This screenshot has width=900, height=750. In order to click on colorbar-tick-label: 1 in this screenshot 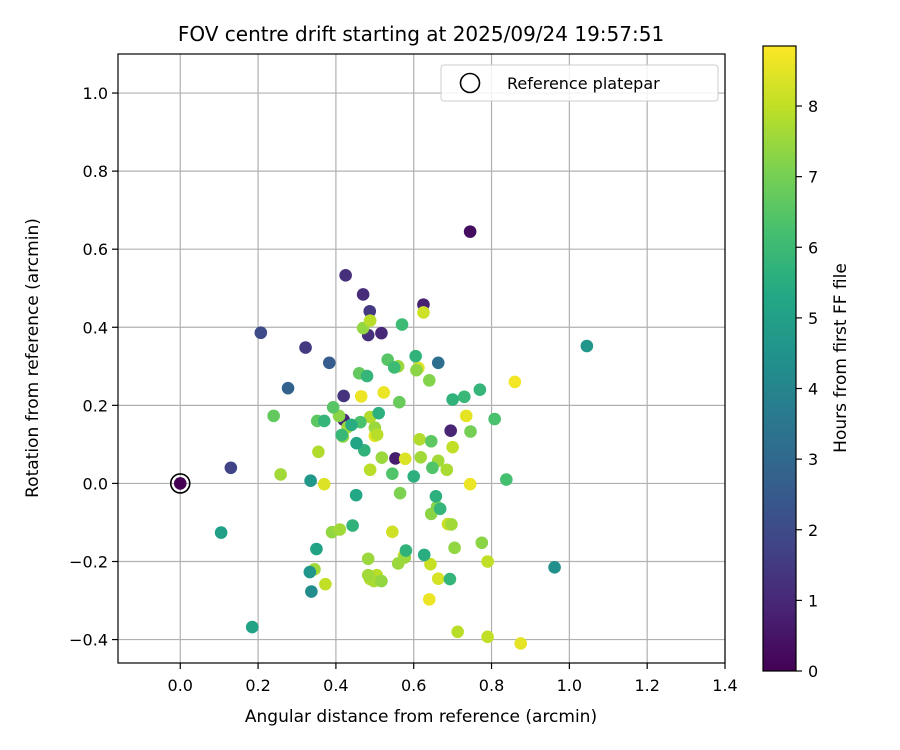, I will do `click(813, 600)`.